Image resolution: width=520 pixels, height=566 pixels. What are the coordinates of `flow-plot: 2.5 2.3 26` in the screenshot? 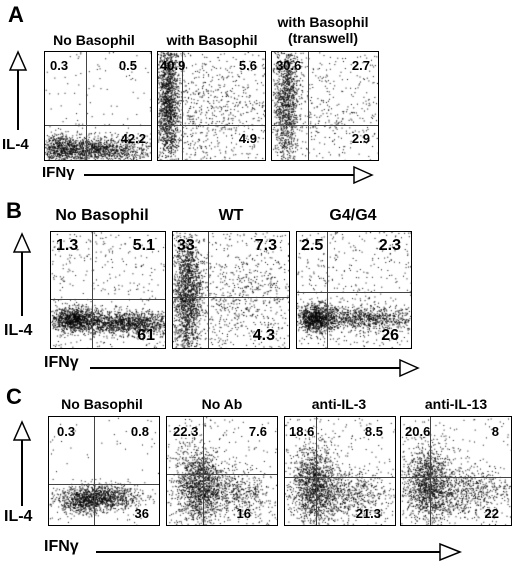 It's located at (354, 290).